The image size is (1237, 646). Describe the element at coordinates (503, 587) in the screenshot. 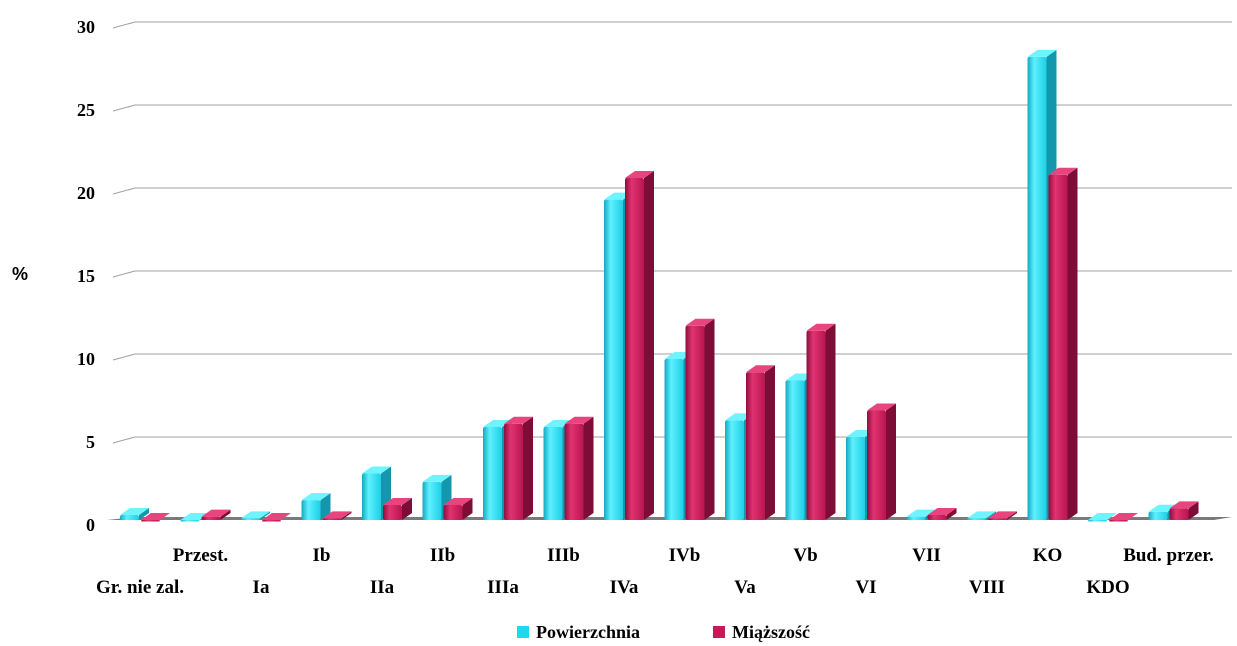

I see `x-tick-label: IIIa` at that location.